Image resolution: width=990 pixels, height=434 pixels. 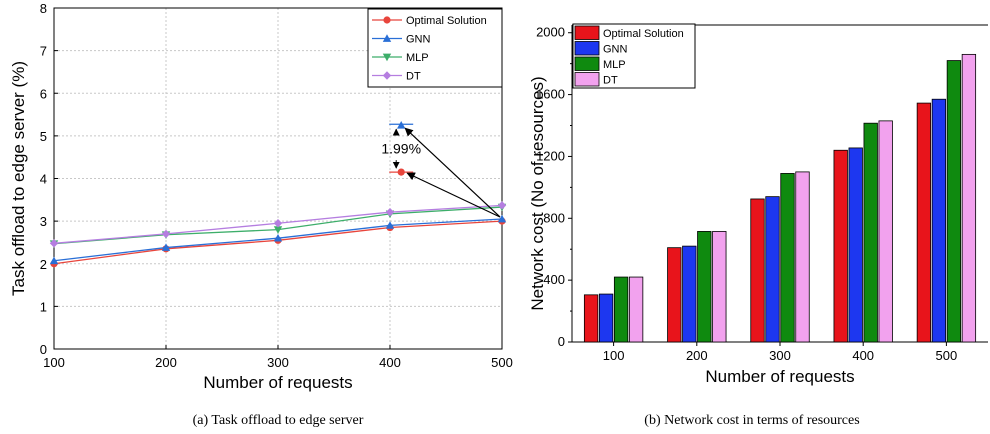 I want to click on y-tick-label: 1600, so click(x=550, y=94).